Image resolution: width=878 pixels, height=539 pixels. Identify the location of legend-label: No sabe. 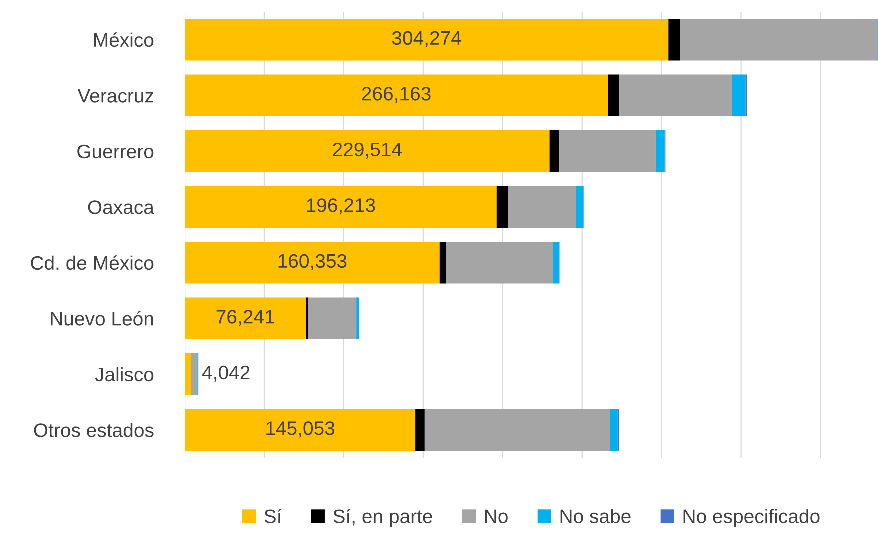
(595, 516).